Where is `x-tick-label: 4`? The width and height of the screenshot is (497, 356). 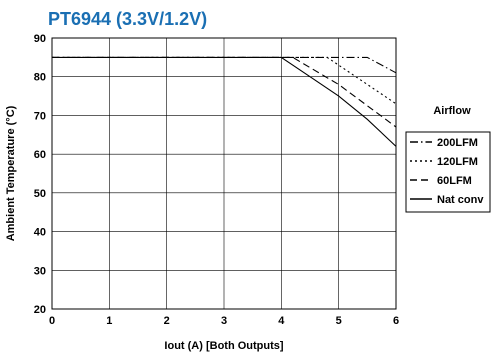 x-tick-label: 4 is located at coordinates (281, 321).